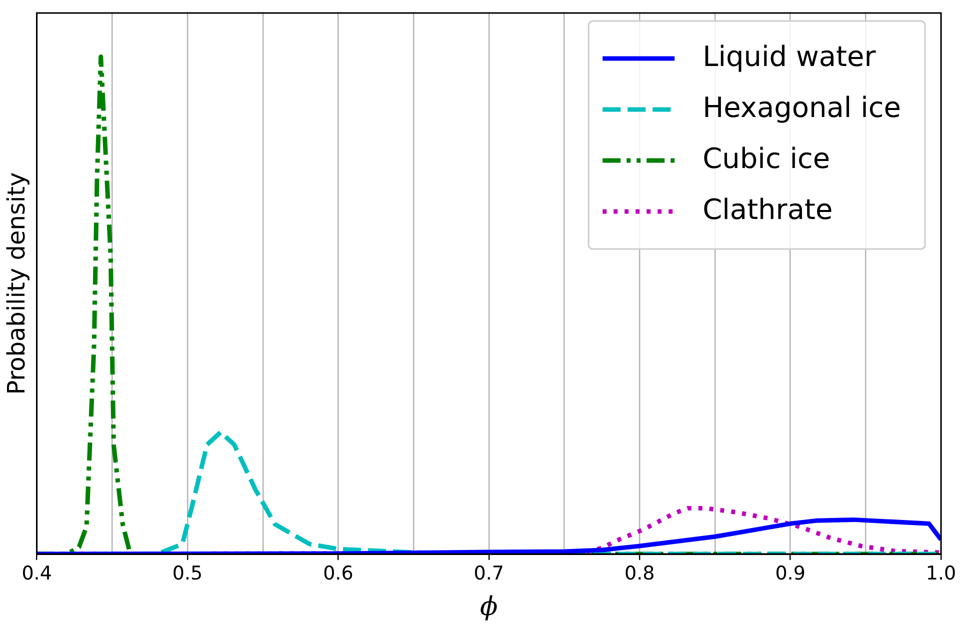 The image size is (963, 628). What do you see at coordinates (187, 573) in the screenshot?
I see `x-tick-label: 0.5` at bounding box center [187, 573].